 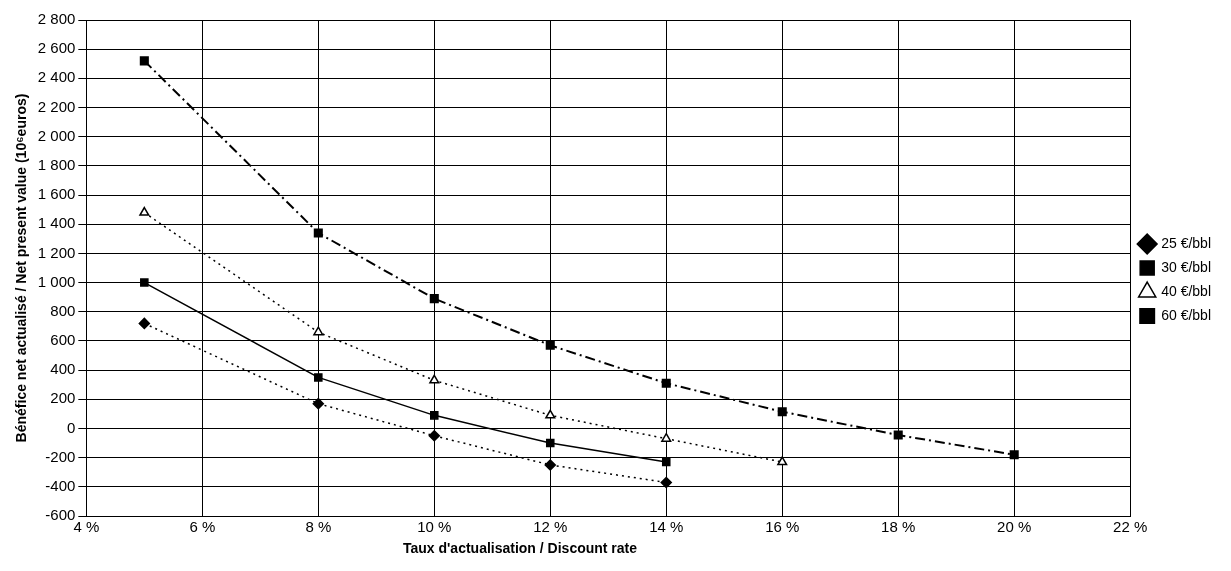 I want to click on legend-label: 40 €/bbl, so click(x=1186, y=290).